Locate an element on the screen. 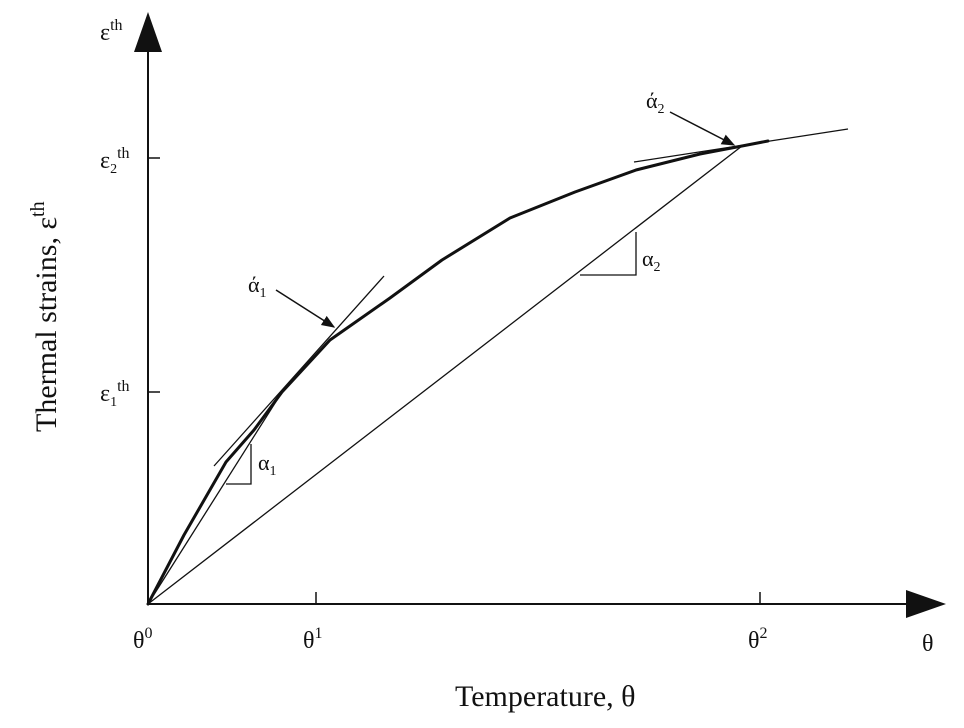  y-axis-title: Thermal strains, εth is located at coordinates (45, 316).